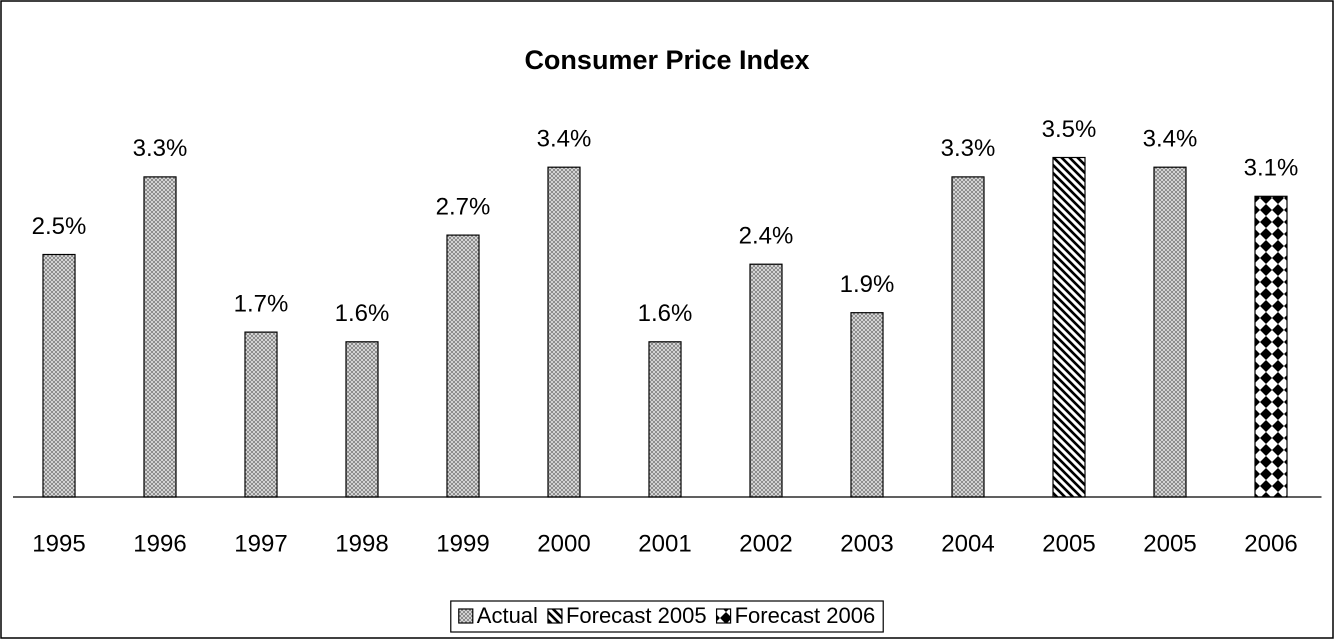 Image resolution: width=1334 pixels, height=639 pixels. I want to click on data-label: 3.1%, so click(1271, 168).